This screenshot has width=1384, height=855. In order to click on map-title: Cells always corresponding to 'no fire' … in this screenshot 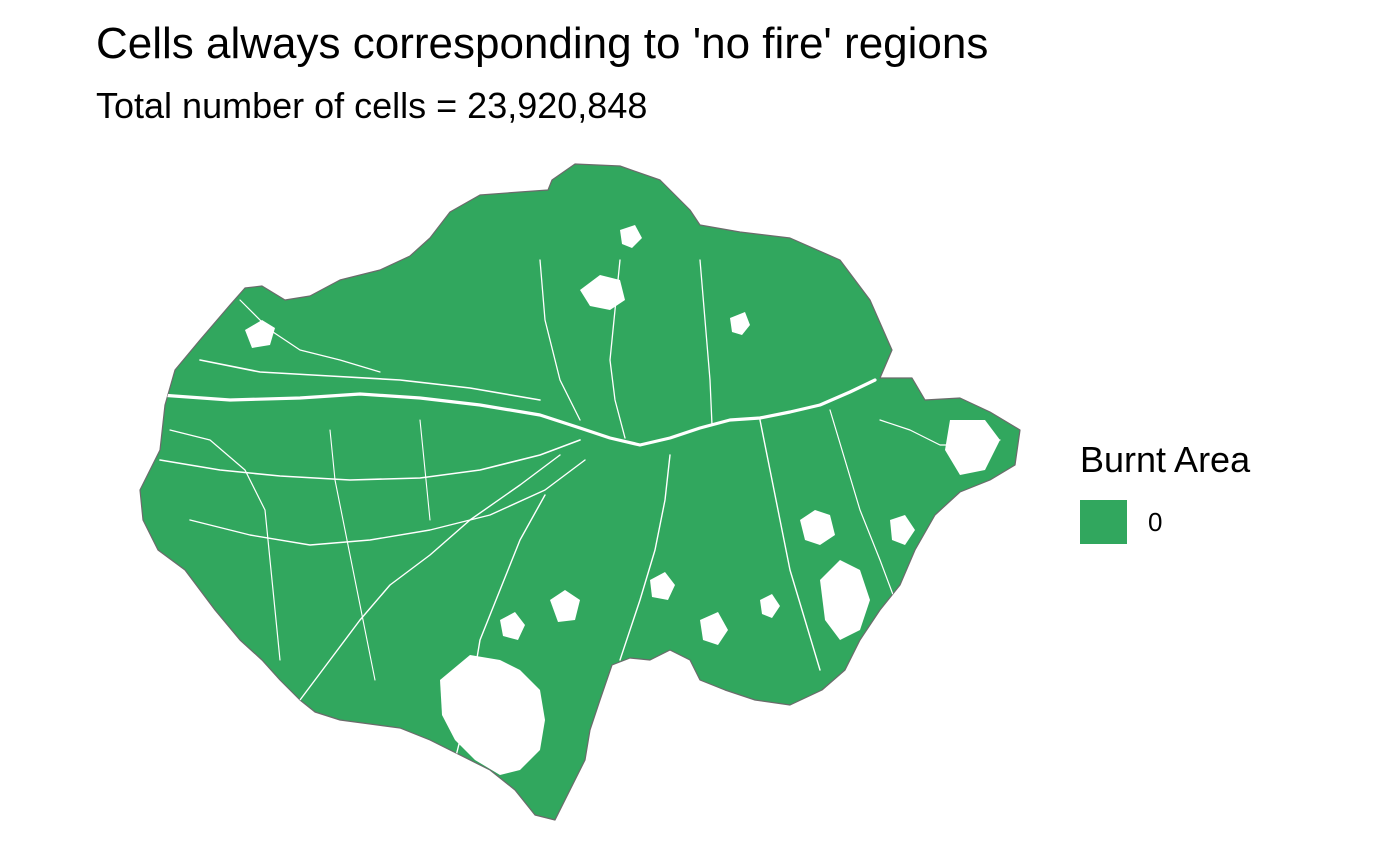, I will do `click(542, 43)`.